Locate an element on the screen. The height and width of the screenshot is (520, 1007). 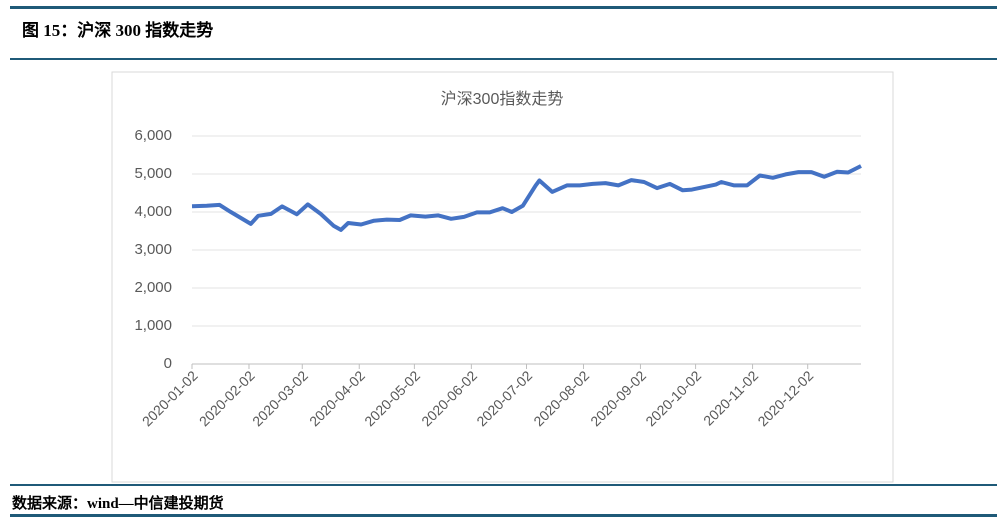
y-tick-label: 1,000 is located at coordinates (153, 325).